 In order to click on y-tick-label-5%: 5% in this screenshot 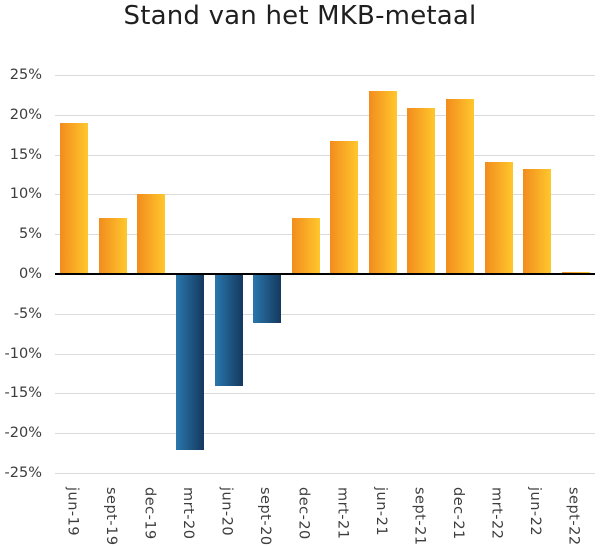, I will do `click(30, 234)`.